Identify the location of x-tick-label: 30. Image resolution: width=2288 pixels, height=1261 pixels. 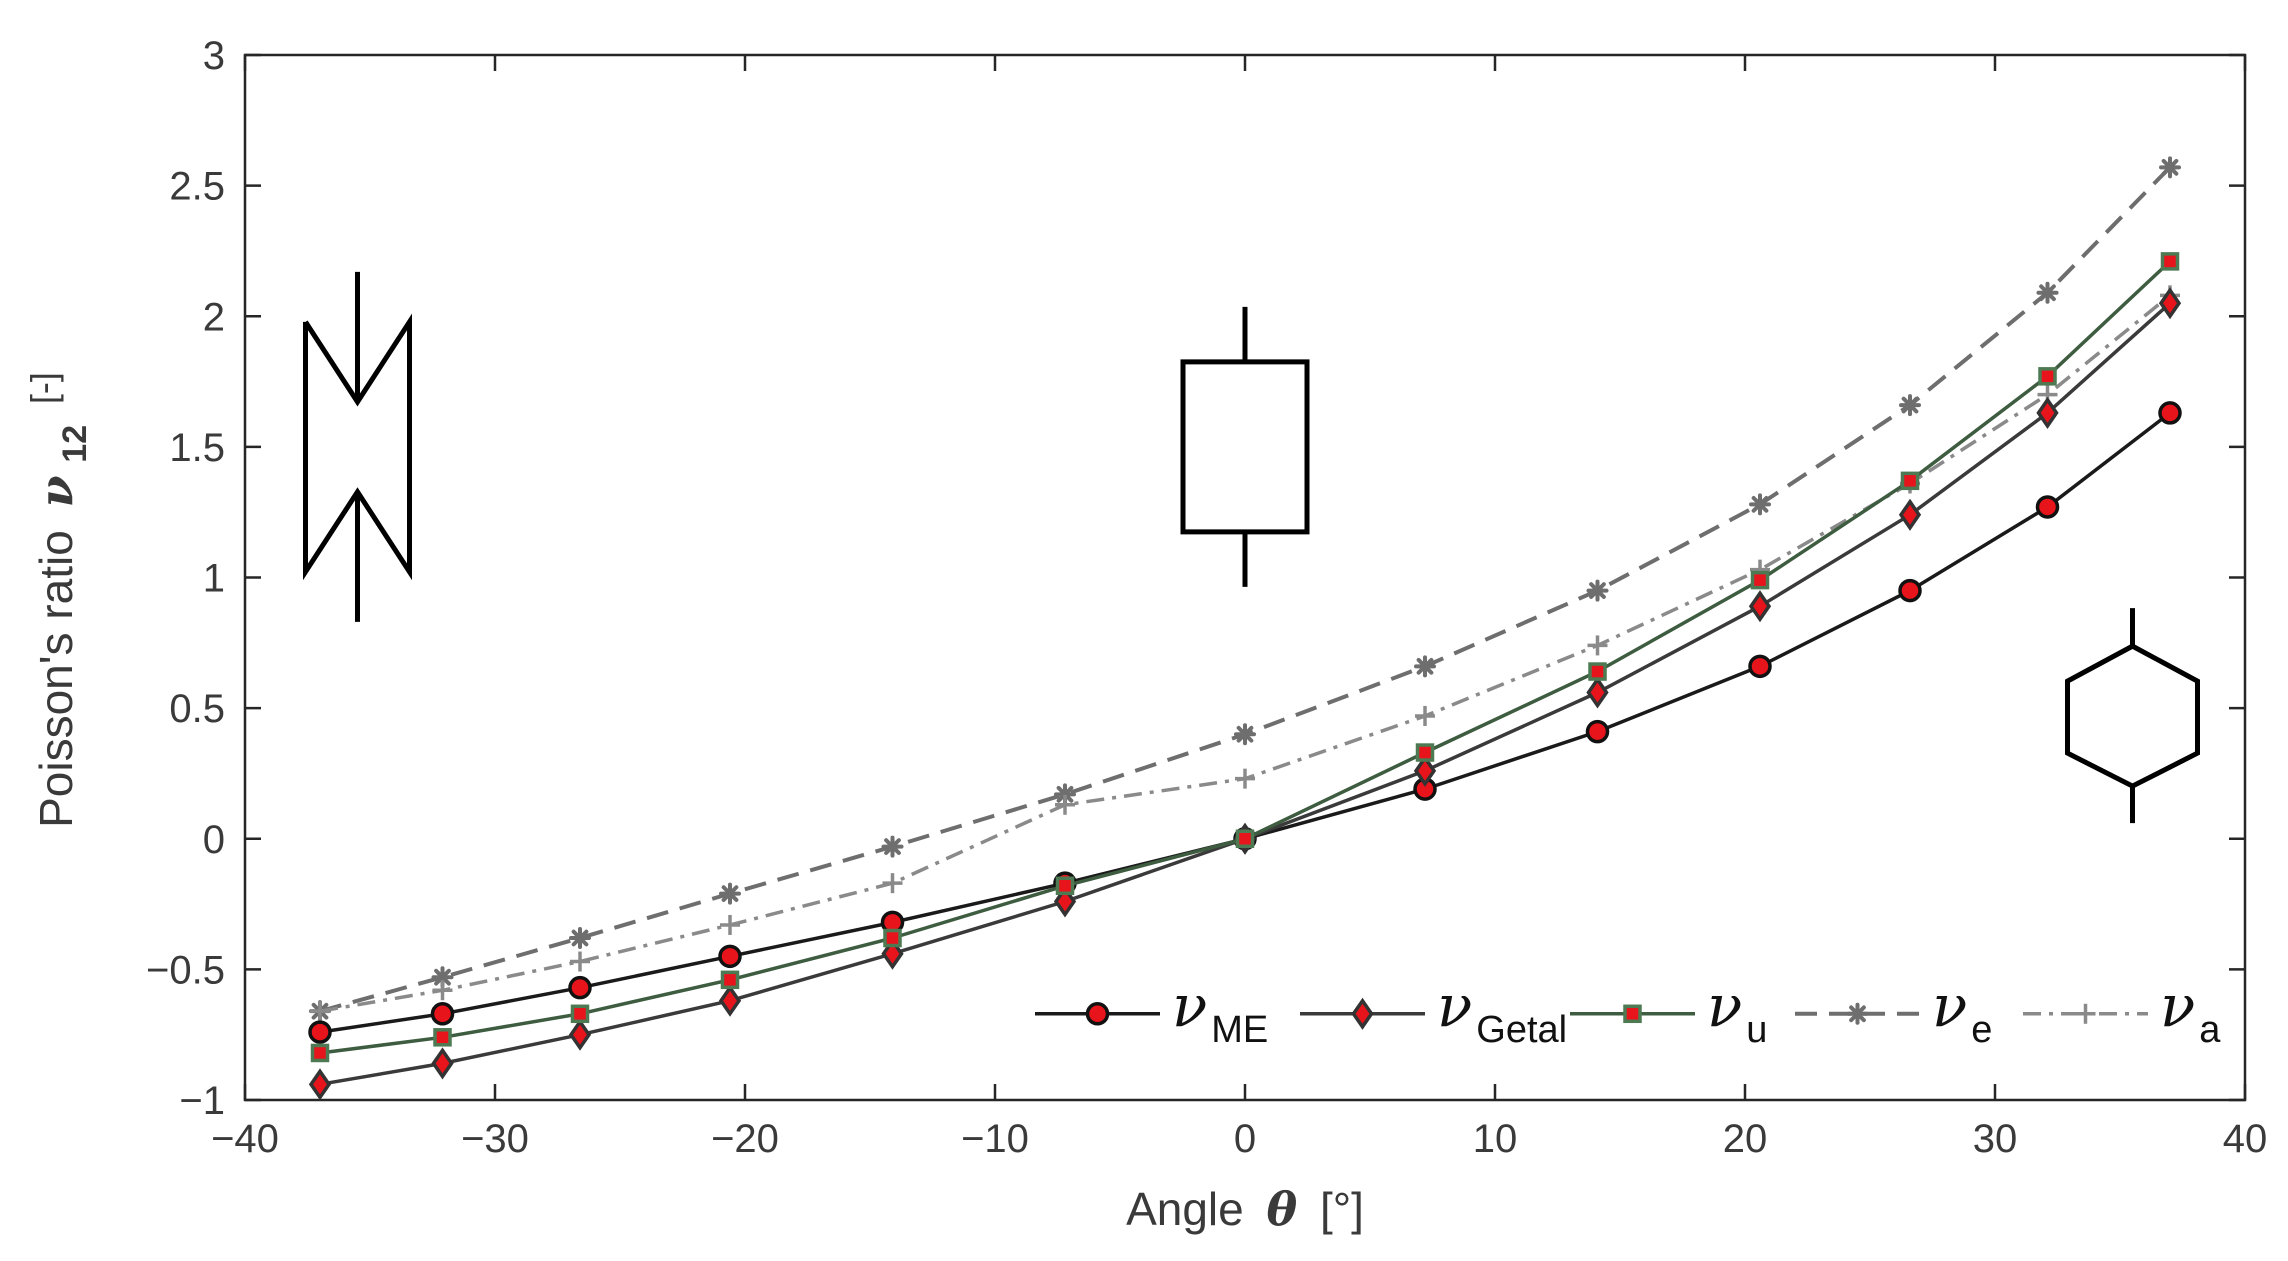
(1995, 1139).